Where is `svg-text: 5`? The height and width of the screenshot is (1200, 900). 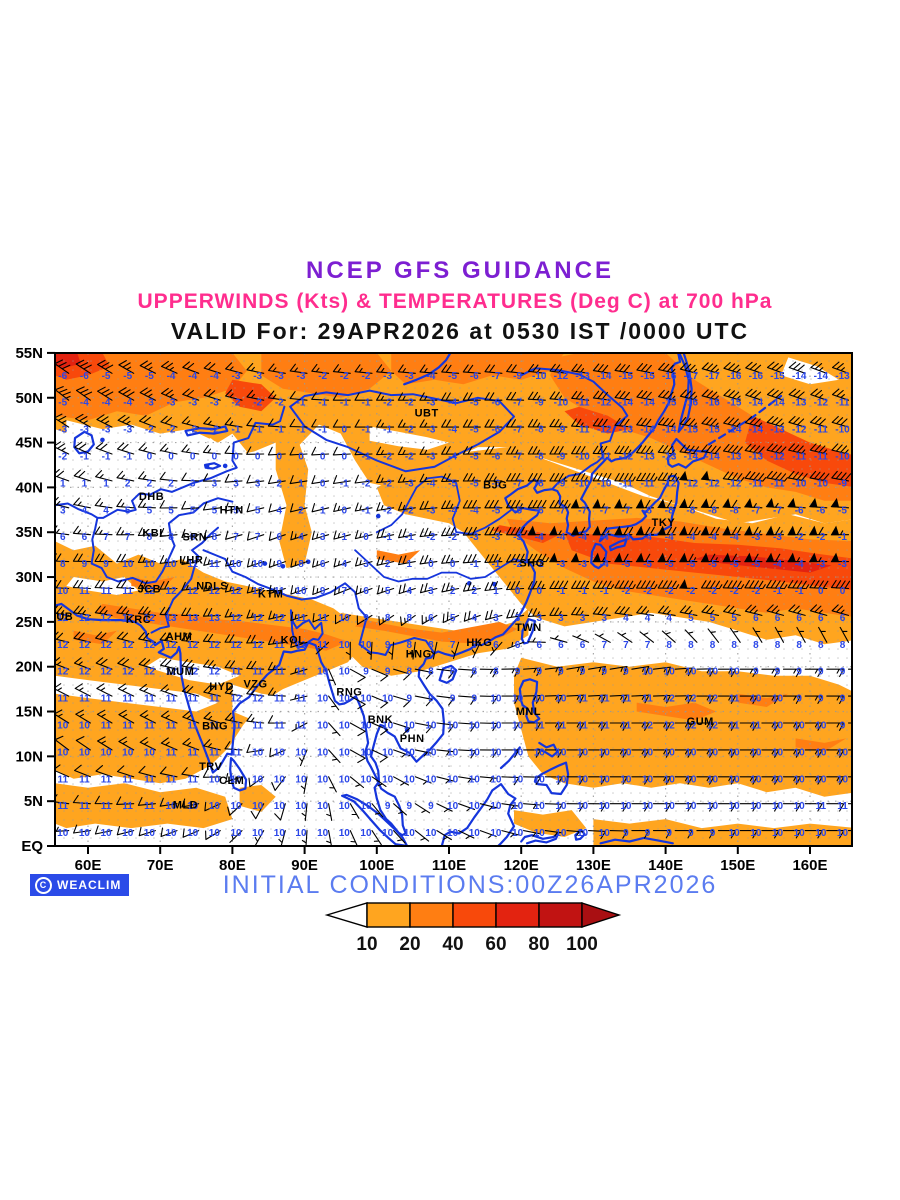 svg-text: 5 is located at coordinates (236, 510).